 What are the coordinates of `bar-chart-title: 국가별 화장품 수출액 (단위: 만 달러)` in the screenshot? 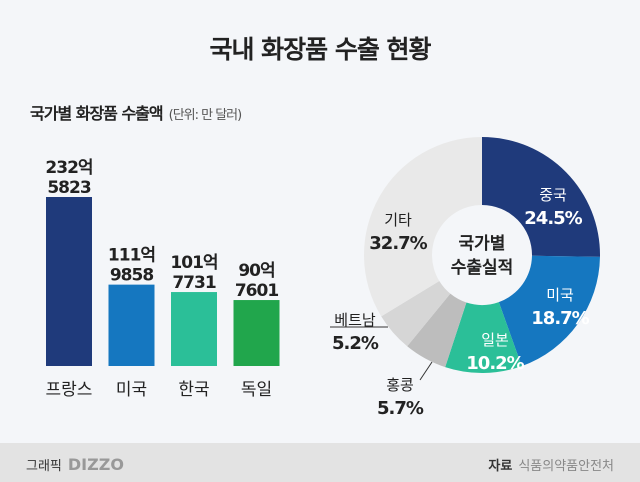 It's located at (136, 112).